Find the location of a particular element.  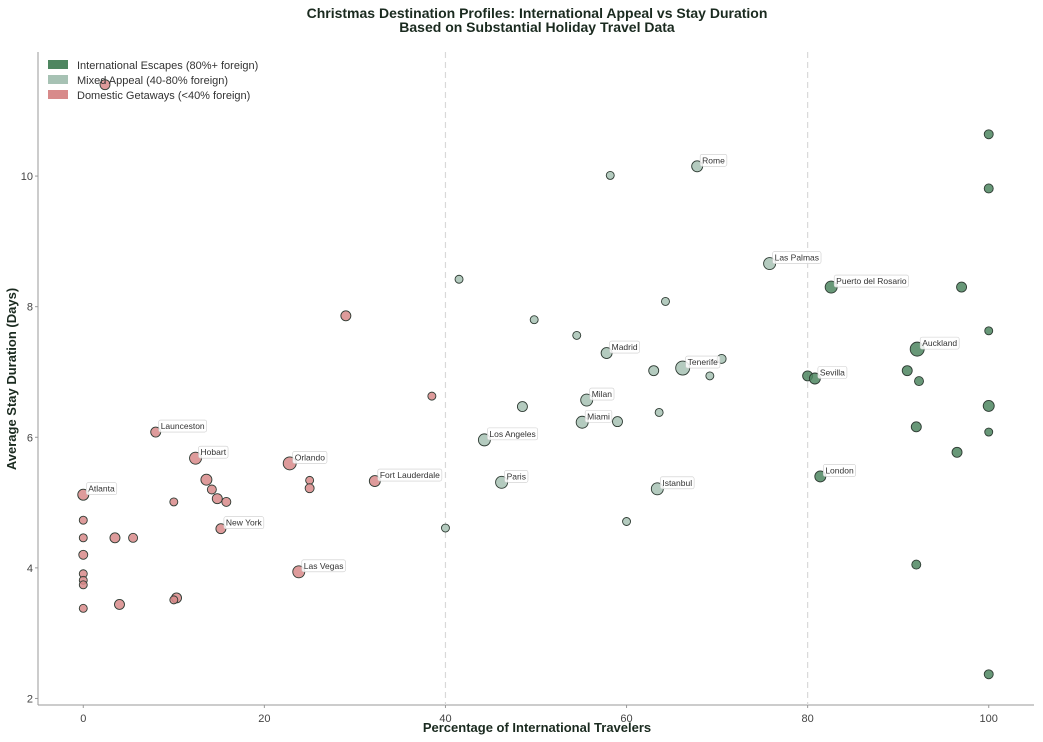

point-annotation: Launceston is located at coordinates (182, 426).